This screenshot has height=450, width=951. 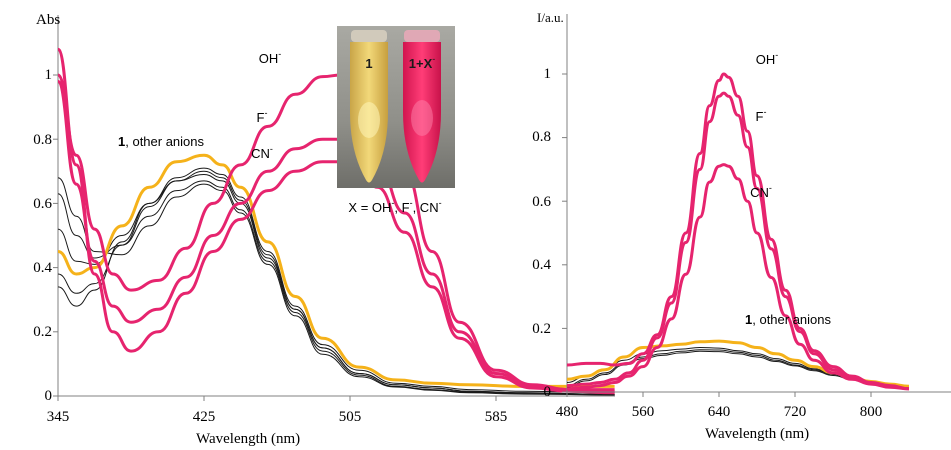 I want to click on y-axis-label: Abs, so click(x=48, y=20).